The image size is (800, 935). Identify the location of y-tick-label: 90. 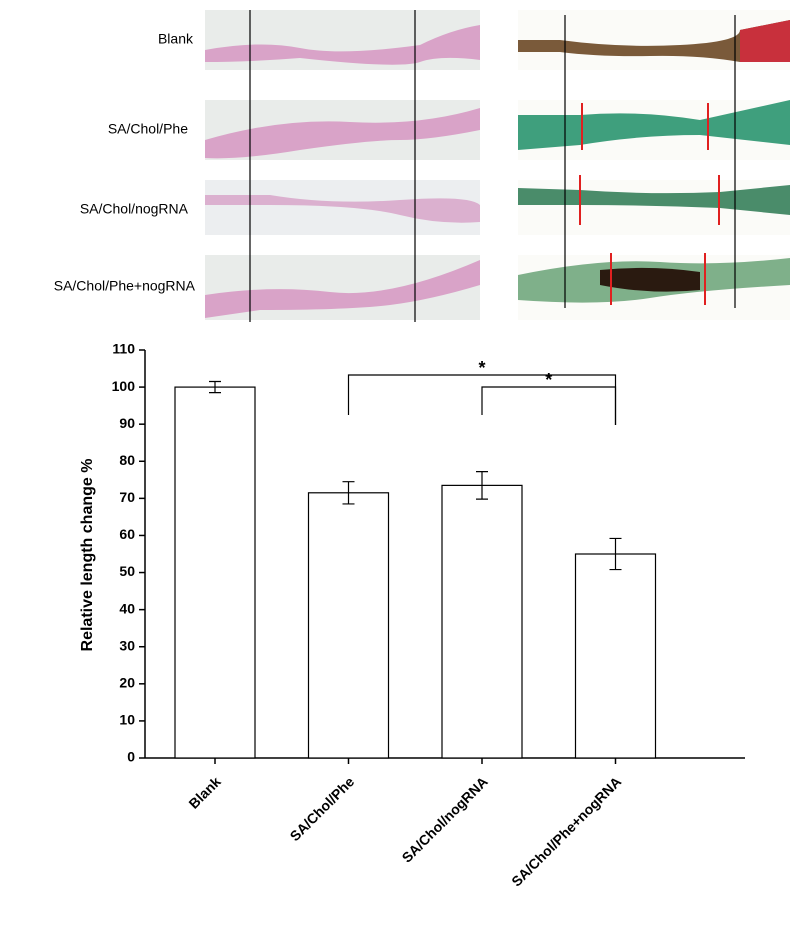
(127, 423).